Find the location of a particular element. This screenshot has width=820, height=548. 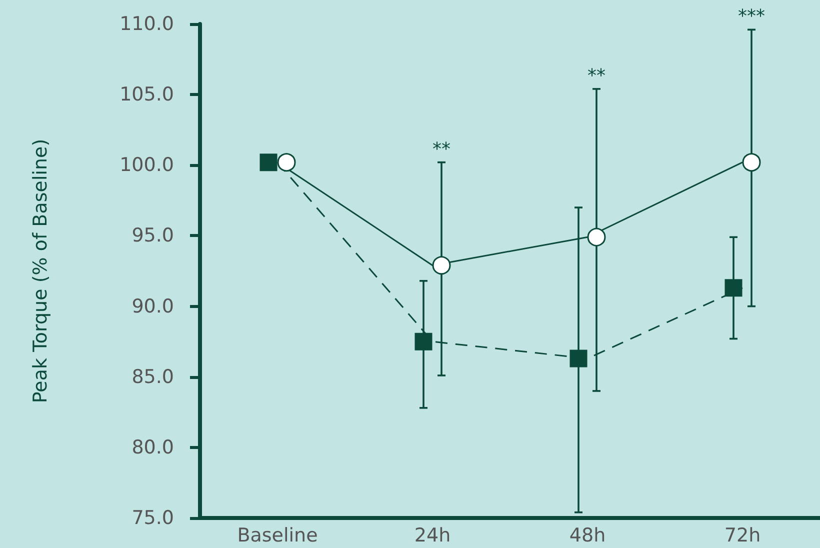

x-tick-label: Baseline is located at coordinates (277, 535).